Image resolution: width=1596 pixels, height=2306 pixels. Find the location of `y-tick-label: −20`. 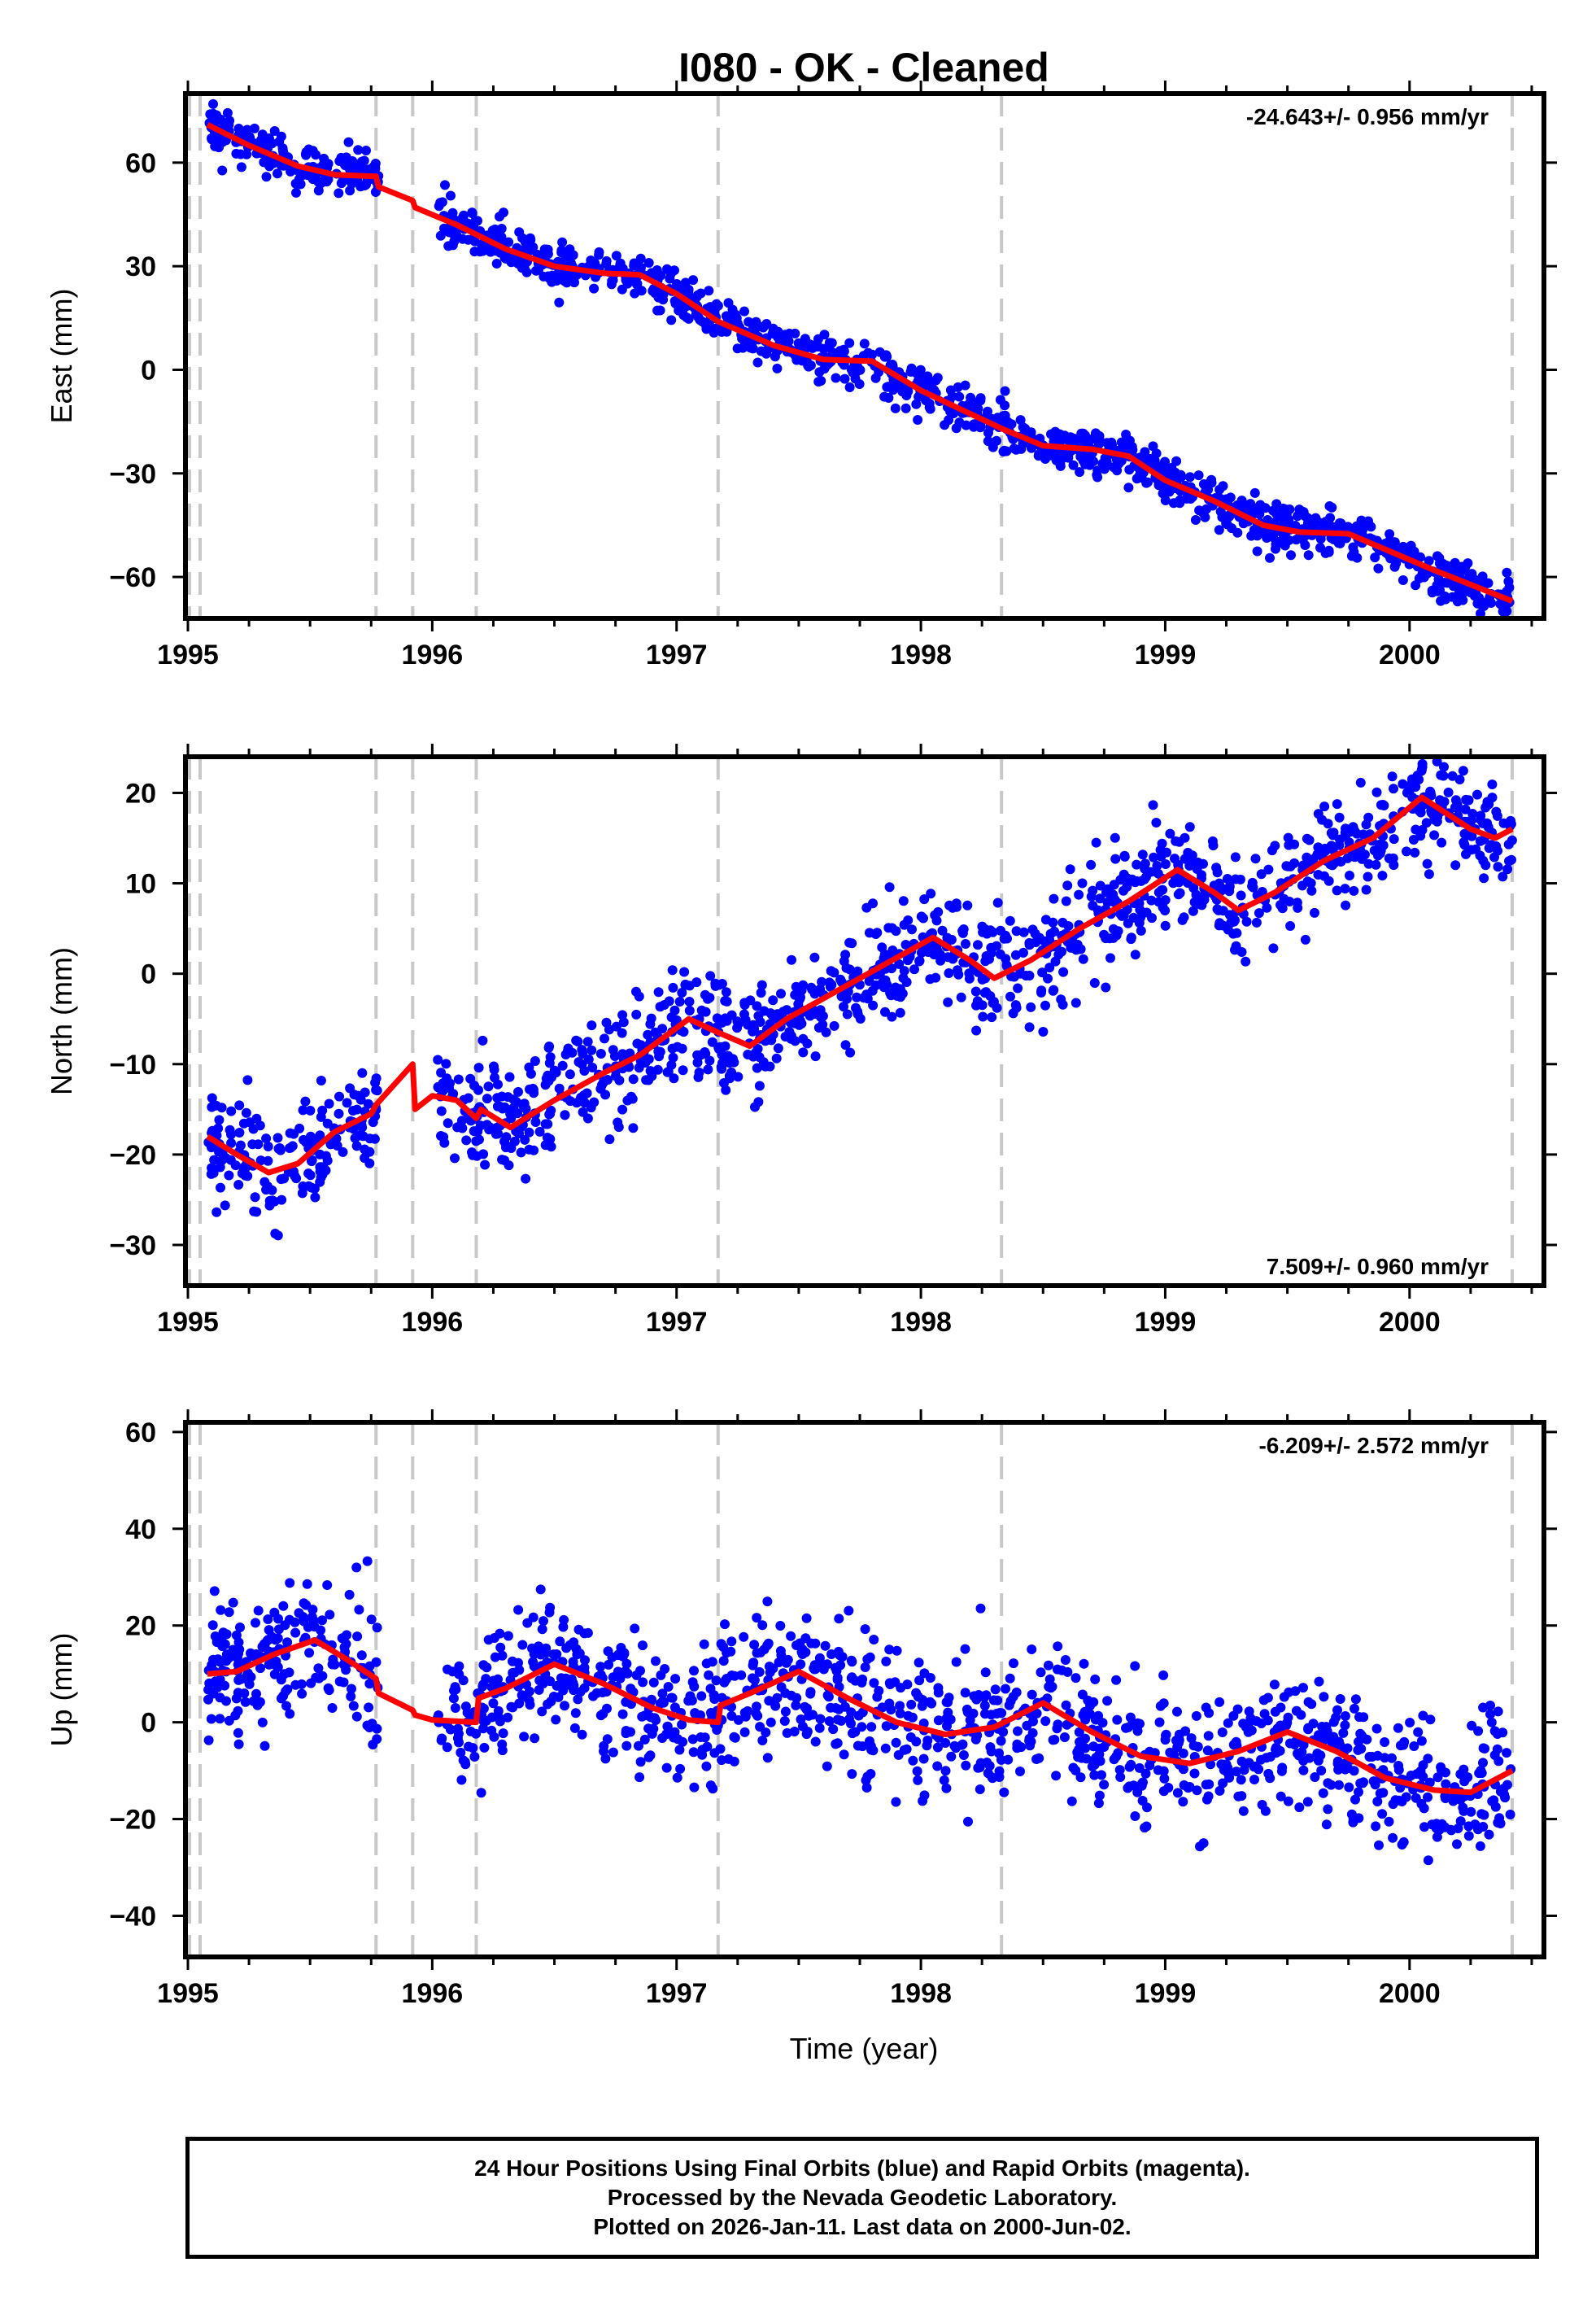

y-tick-label: −20 is located at coordinates (132, 1155).